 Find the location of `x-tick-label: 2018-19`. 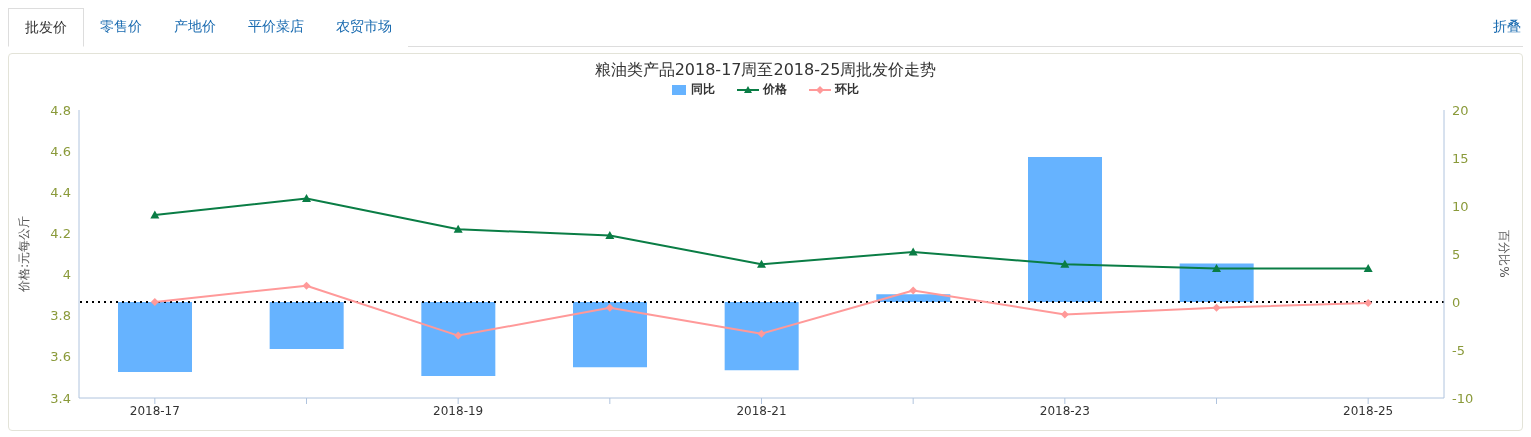

x-tick-label: 2018-19 is located at coordinates (458, 410).